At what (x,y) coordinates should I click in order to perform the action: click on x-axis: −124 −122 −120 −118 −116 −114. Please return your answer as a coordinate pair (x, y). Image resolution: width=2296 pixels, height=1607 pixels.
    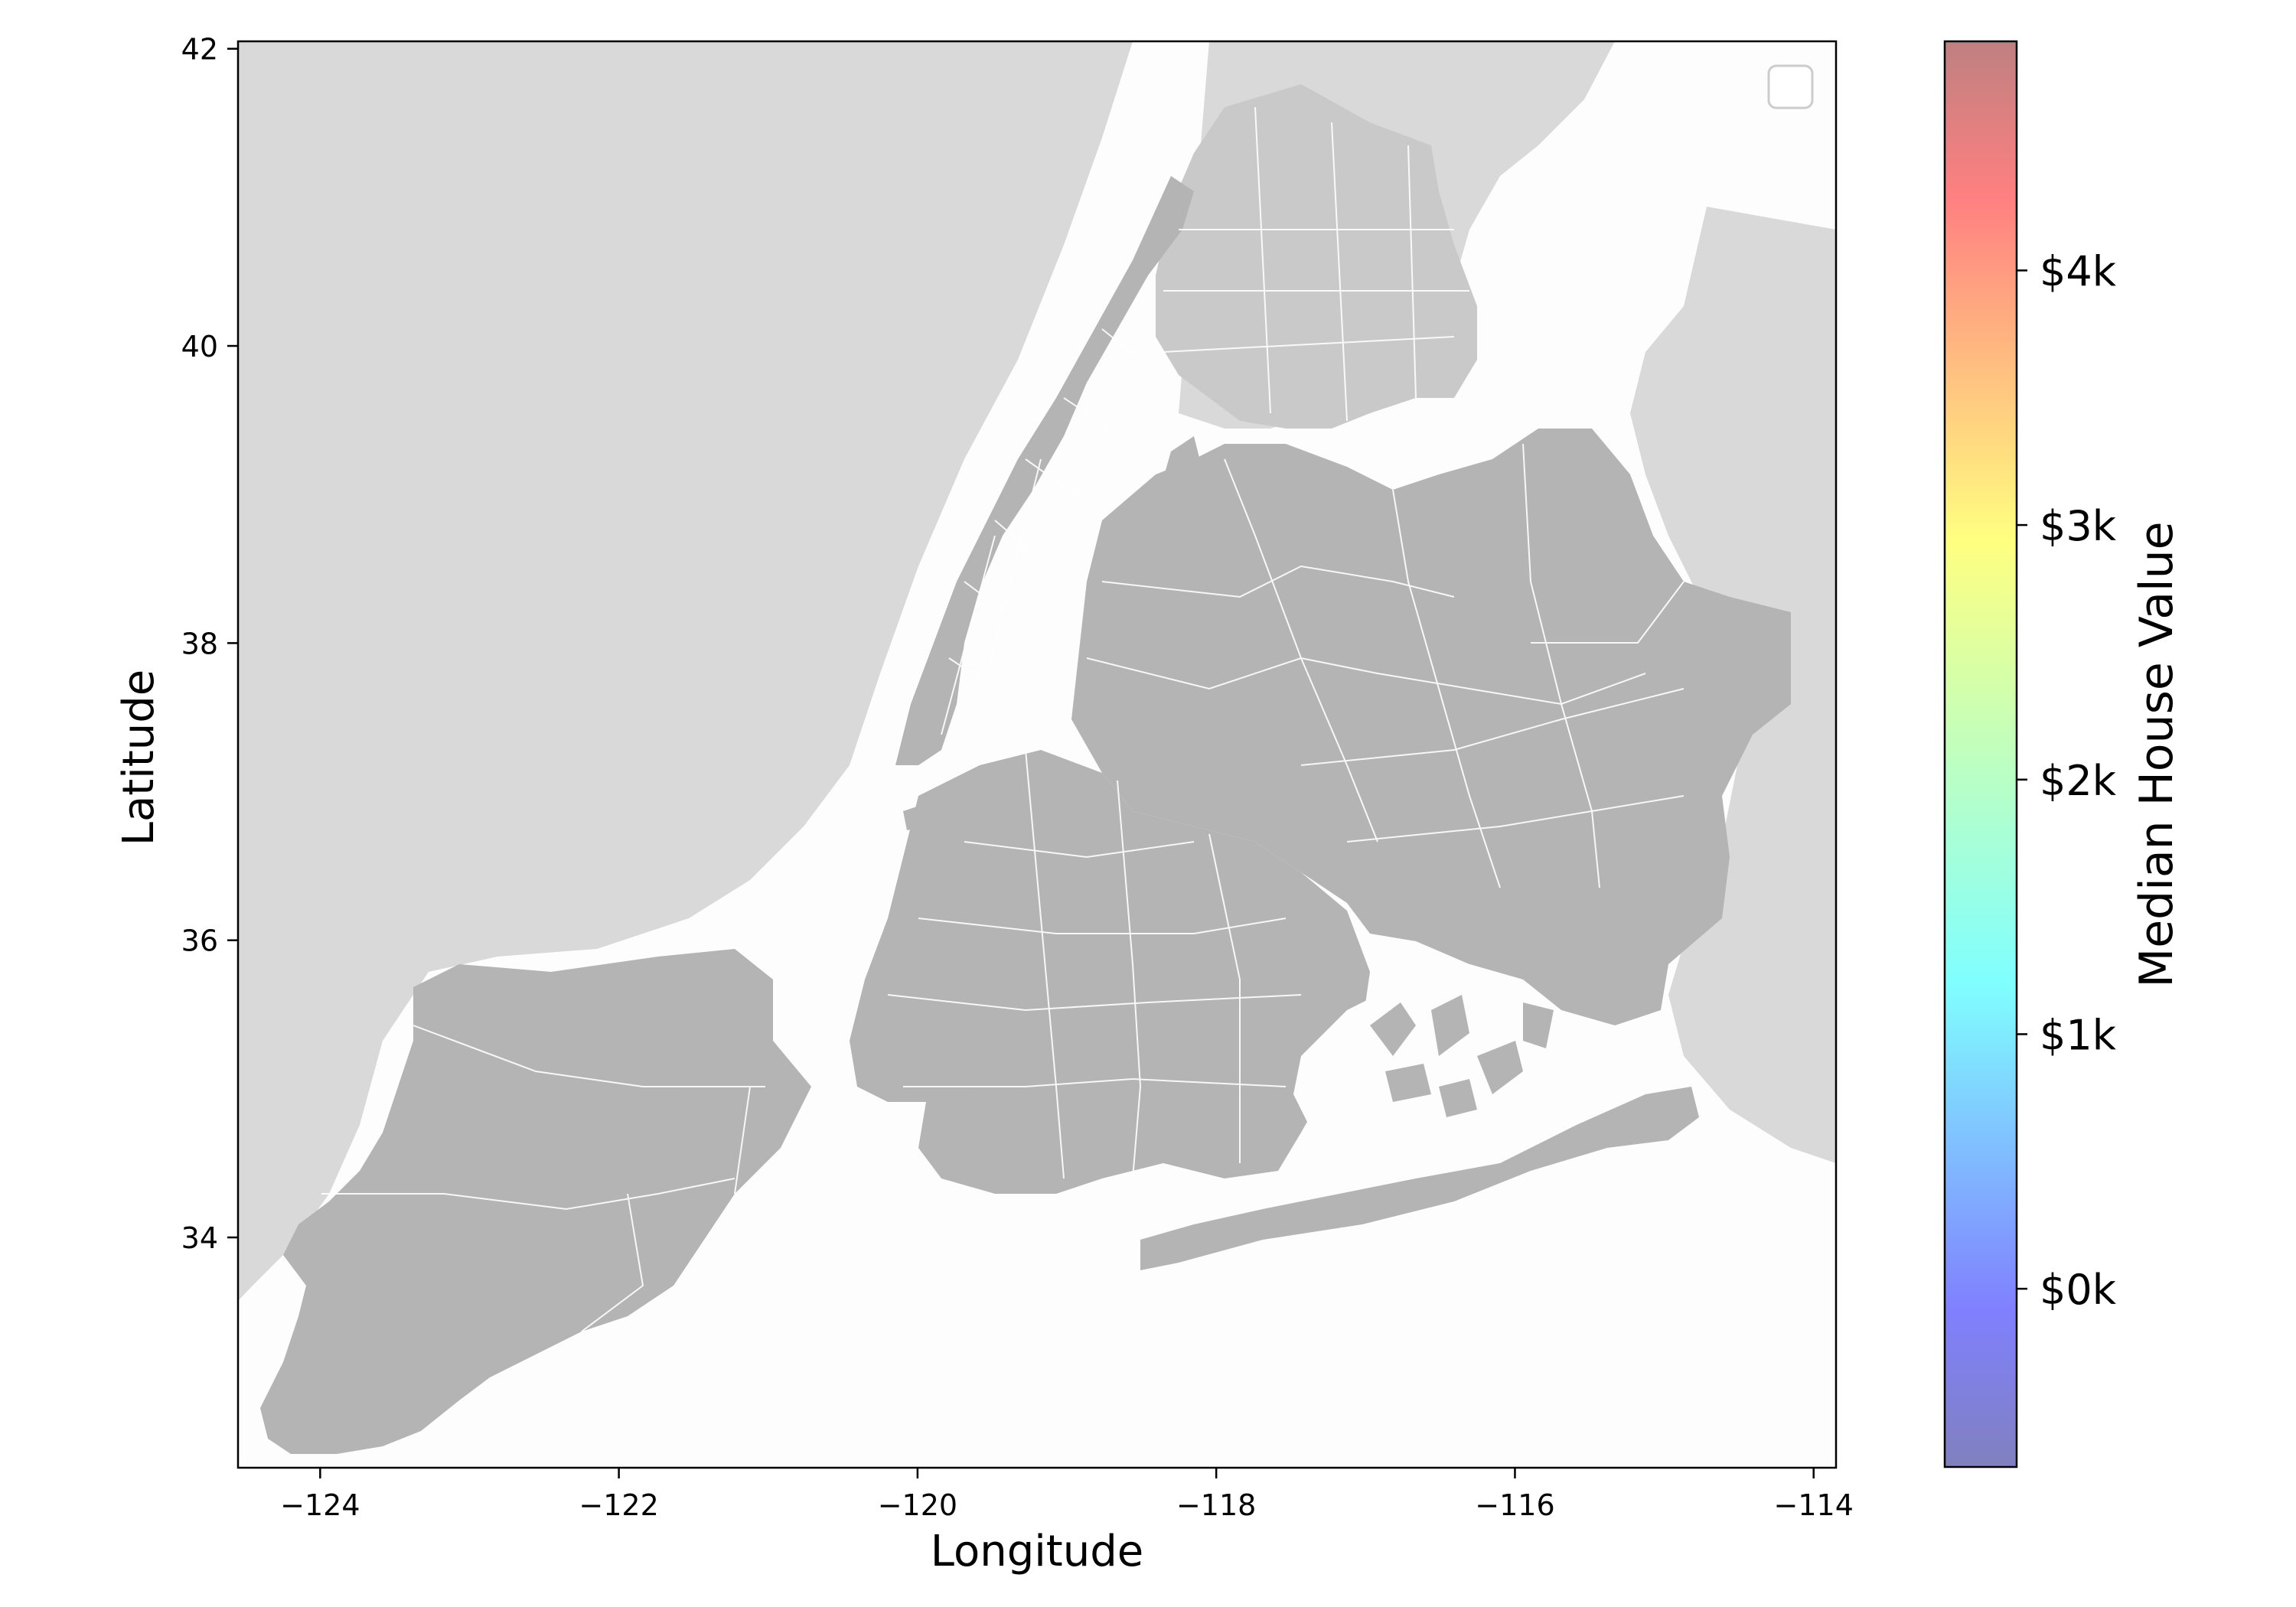
    Looking at the image, I should click on (1067, 1495).